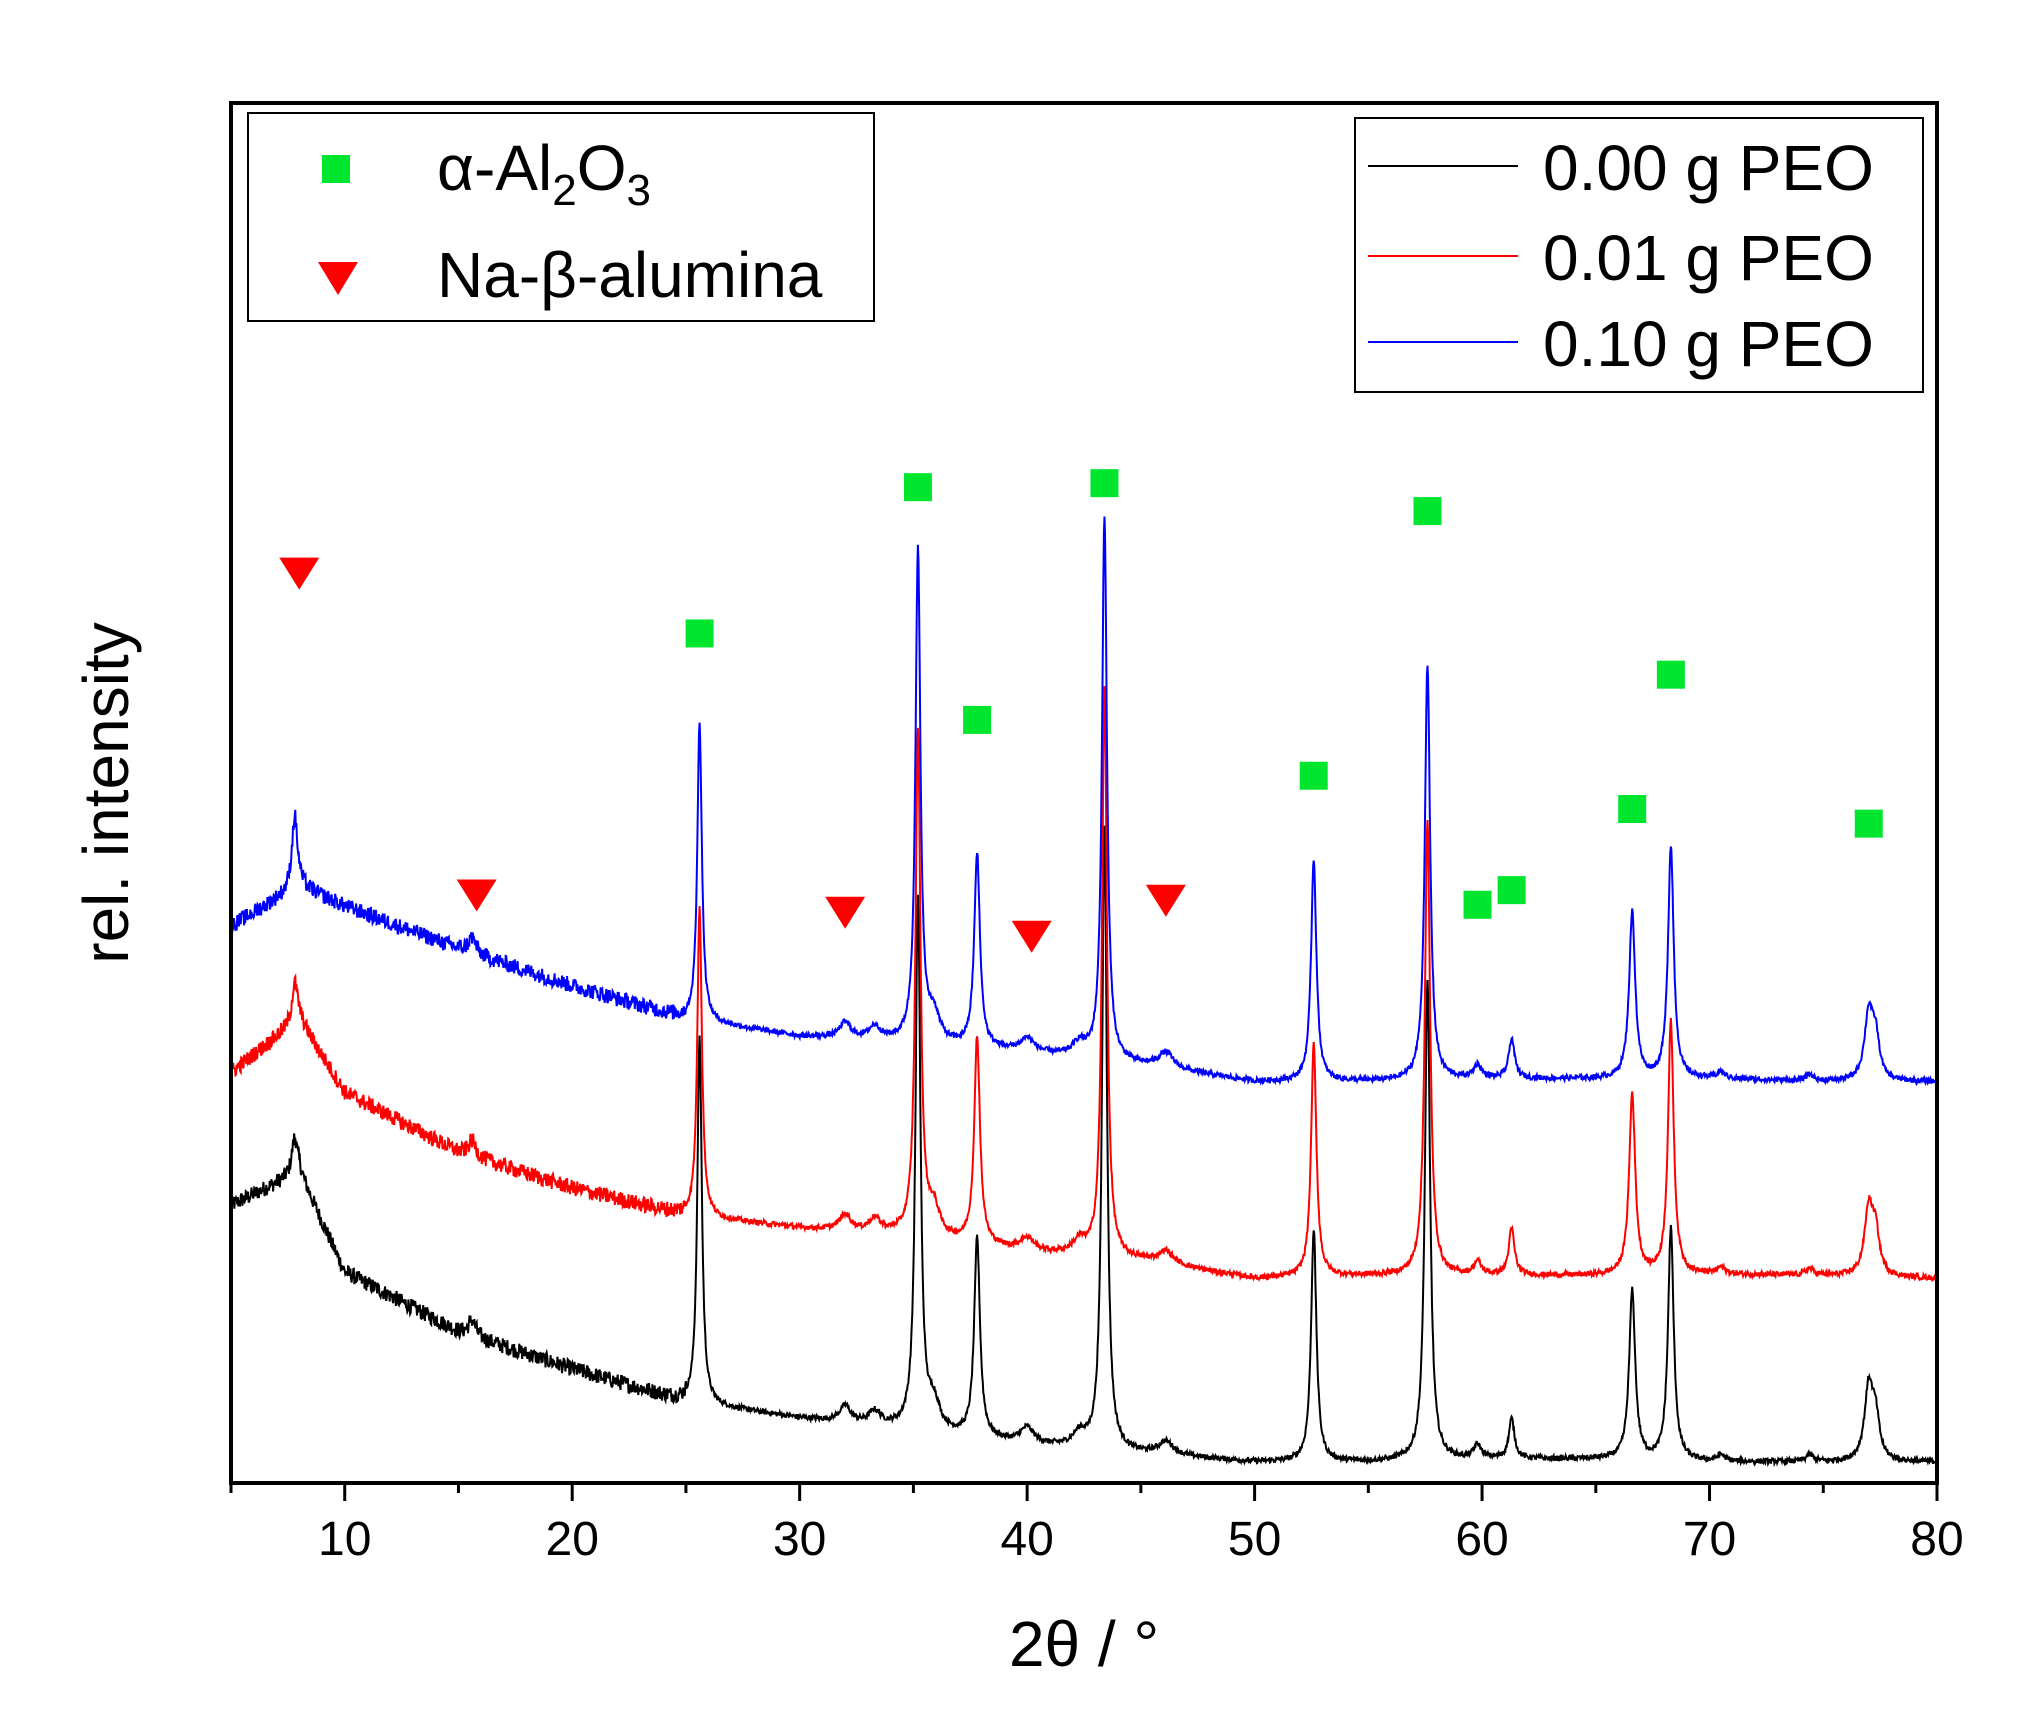  I want to click on alpha-alumina-legend-label: α-Al2O3, so click(544, 173).